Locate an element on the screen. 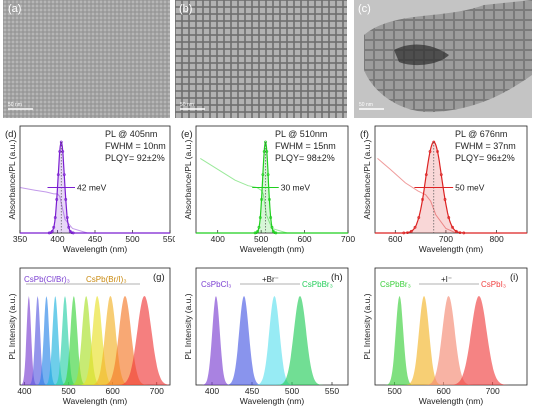 The width and height of the screenshot is (535, 415). tem-image-c: (c) 50 nm is located at coordinates (443, 59).